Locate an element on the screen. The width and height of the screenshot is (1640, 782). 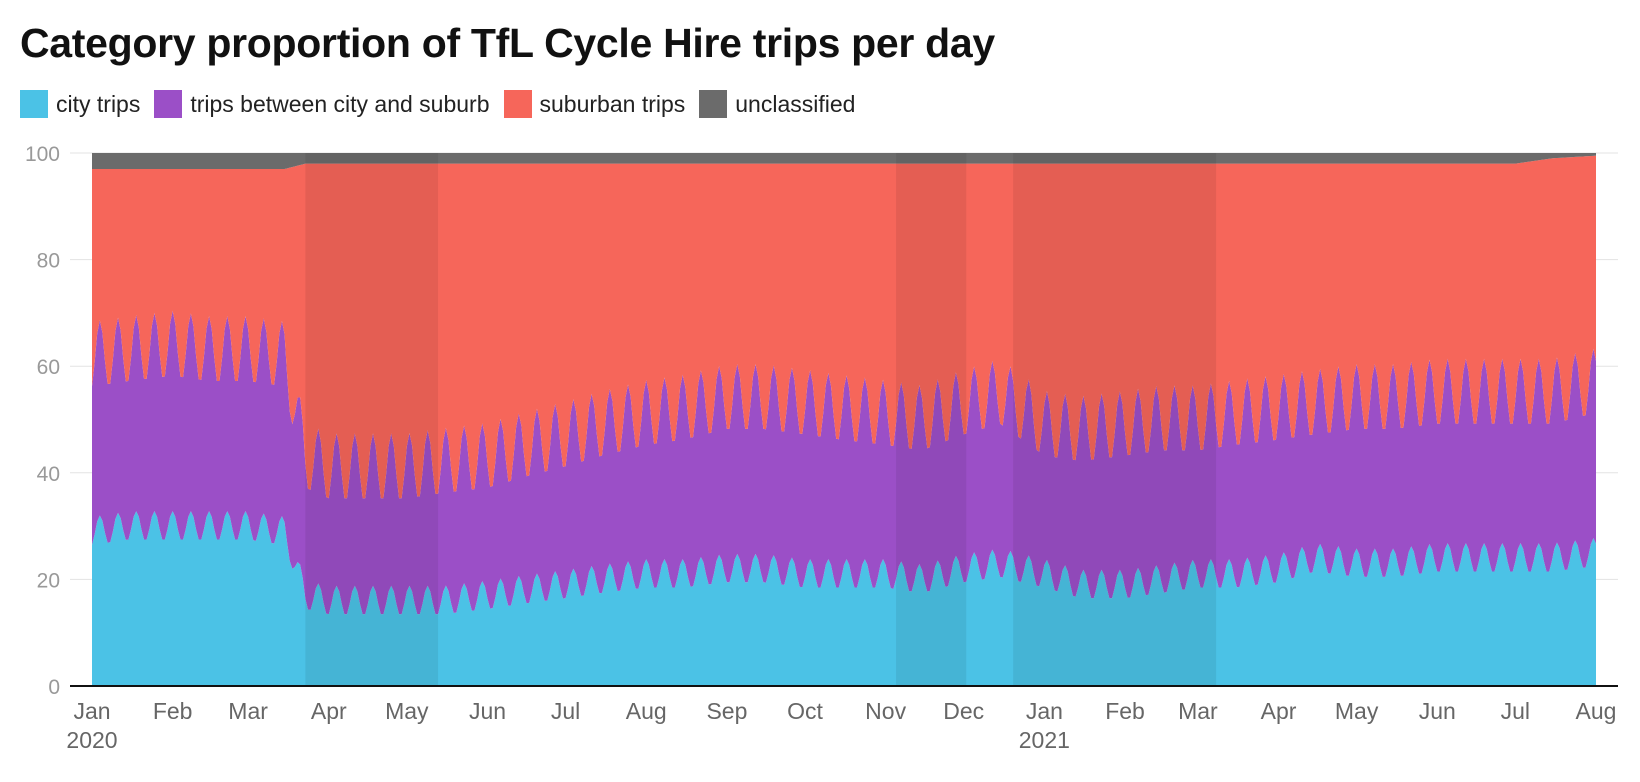
legend-item-unclassified: unclassified is located at coordinates (777, 104).